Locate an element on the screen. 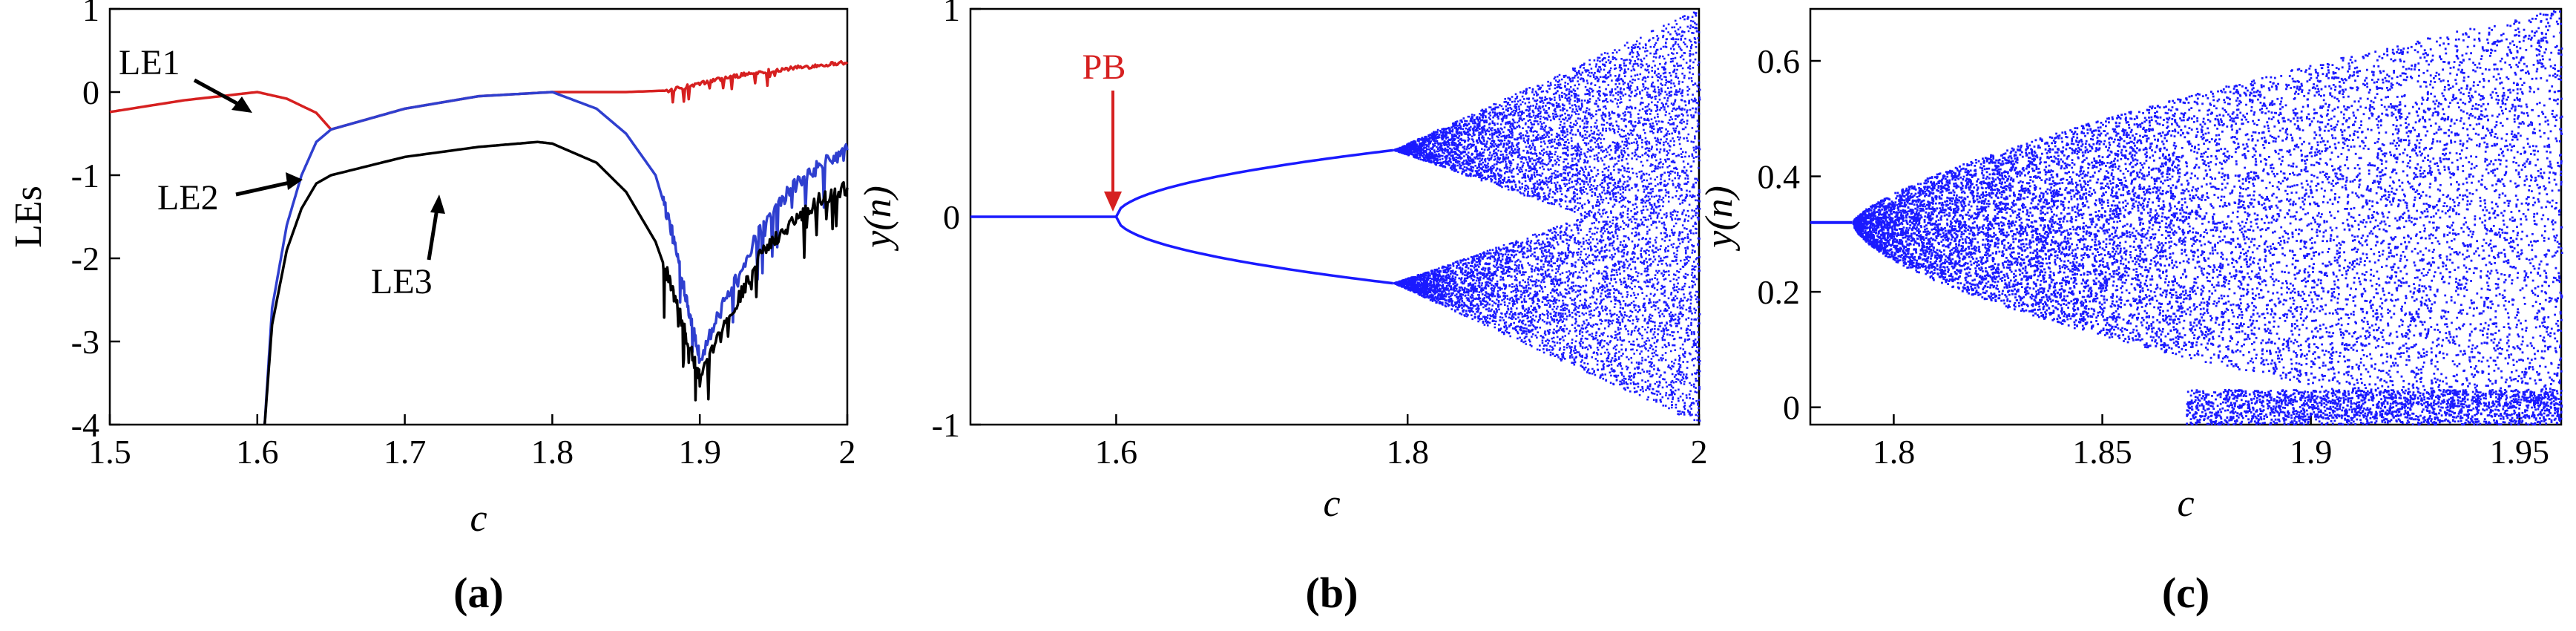  panel-a-ytick-label-5: 1 is located at coordinates (90, 14).